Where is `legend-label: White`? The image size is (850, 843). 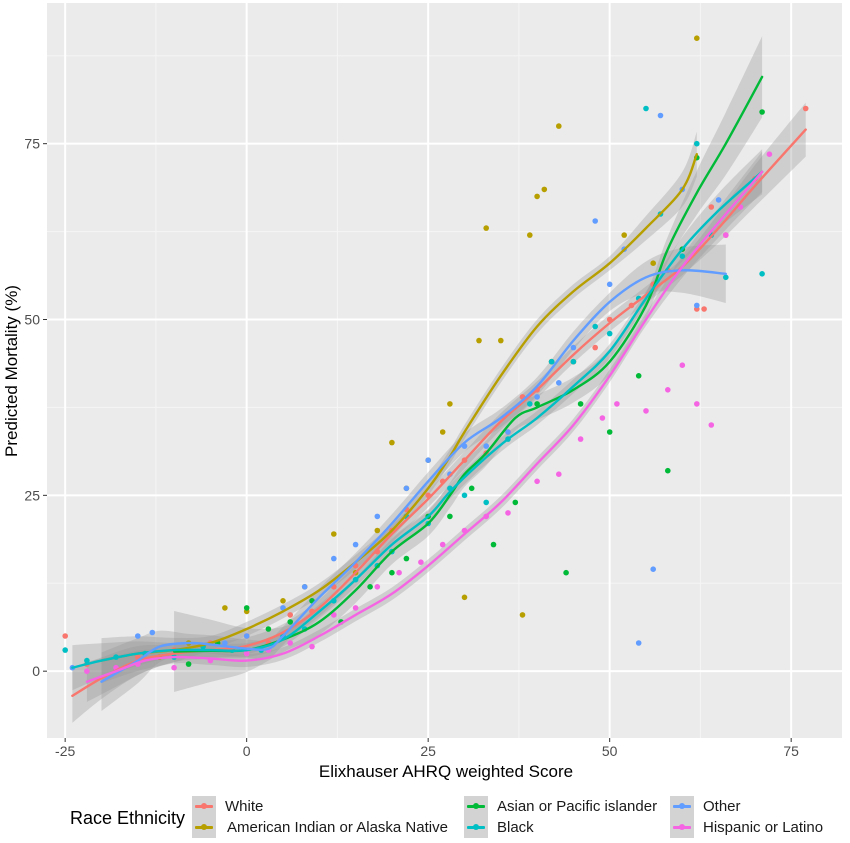 legend-label: White is located at coordinates (244, 806).